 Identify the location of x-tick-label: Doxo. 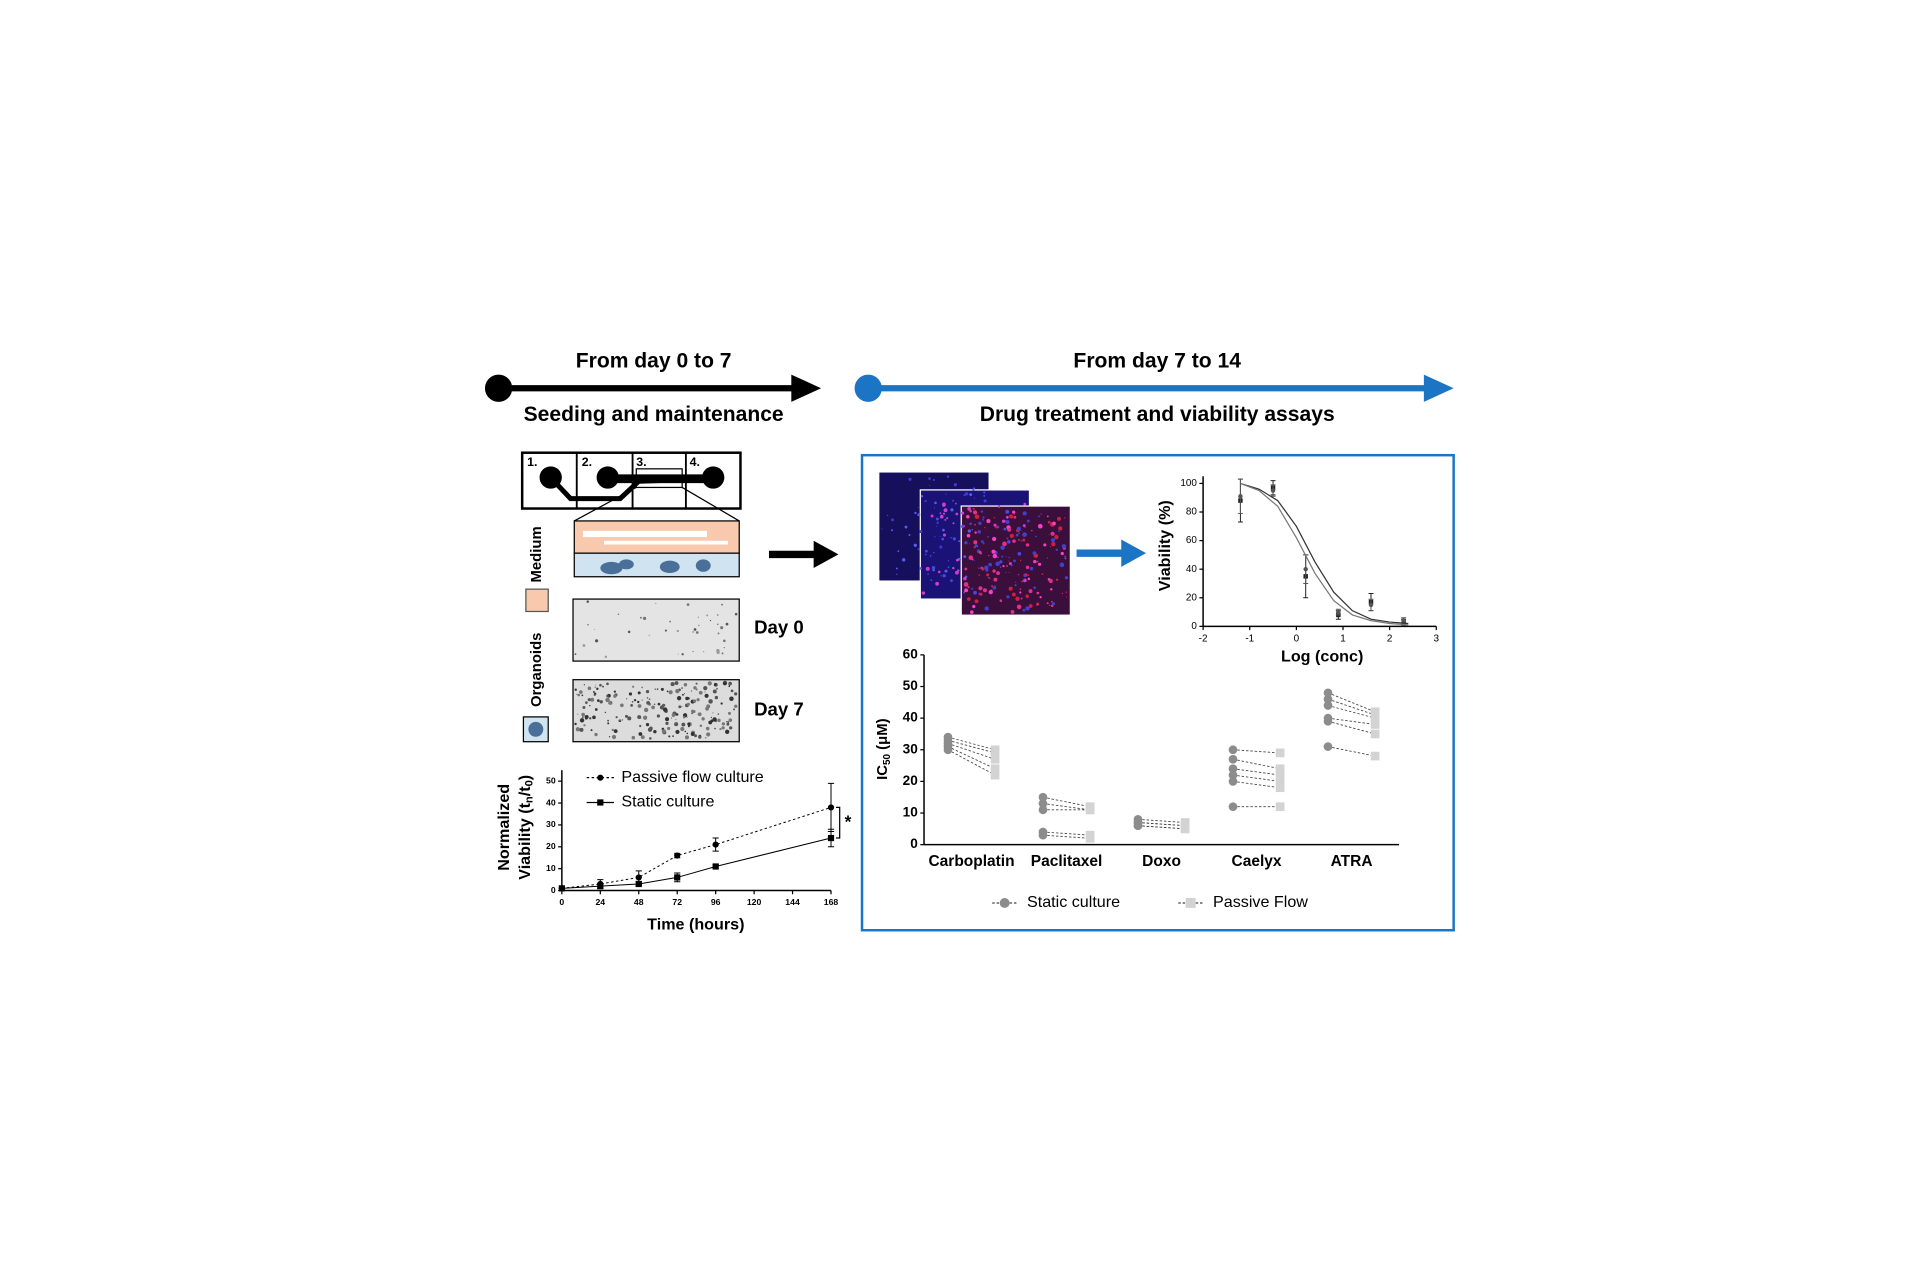
(1161, 861).